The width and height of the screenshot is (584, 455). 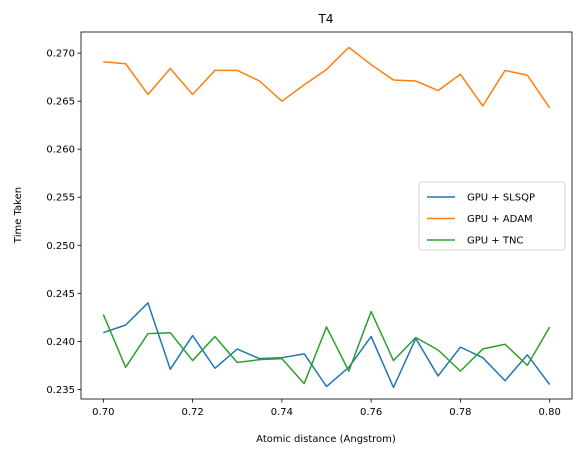 What do you see at coordinates (371, 412) in the screenshot?
I see `x-tick-label: 0.76` at bounding box center [371, 412].